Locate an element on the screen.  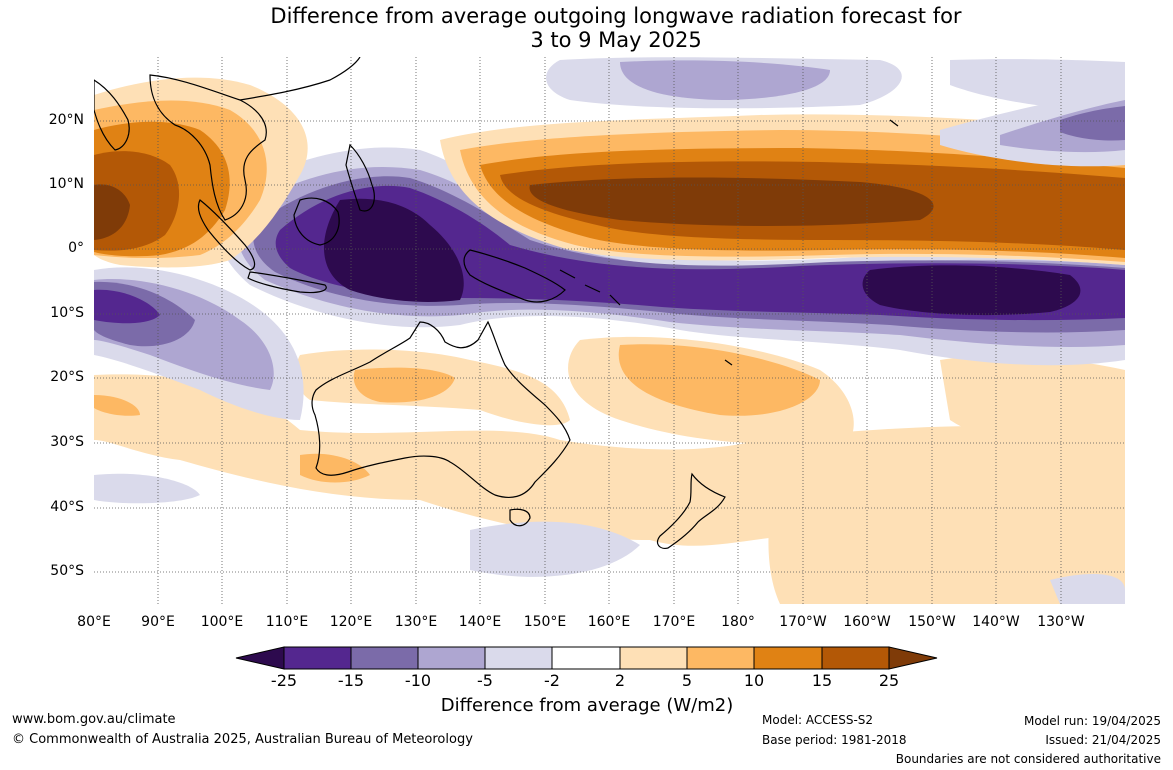
borneo-coast is located at coordinates (316, 221).